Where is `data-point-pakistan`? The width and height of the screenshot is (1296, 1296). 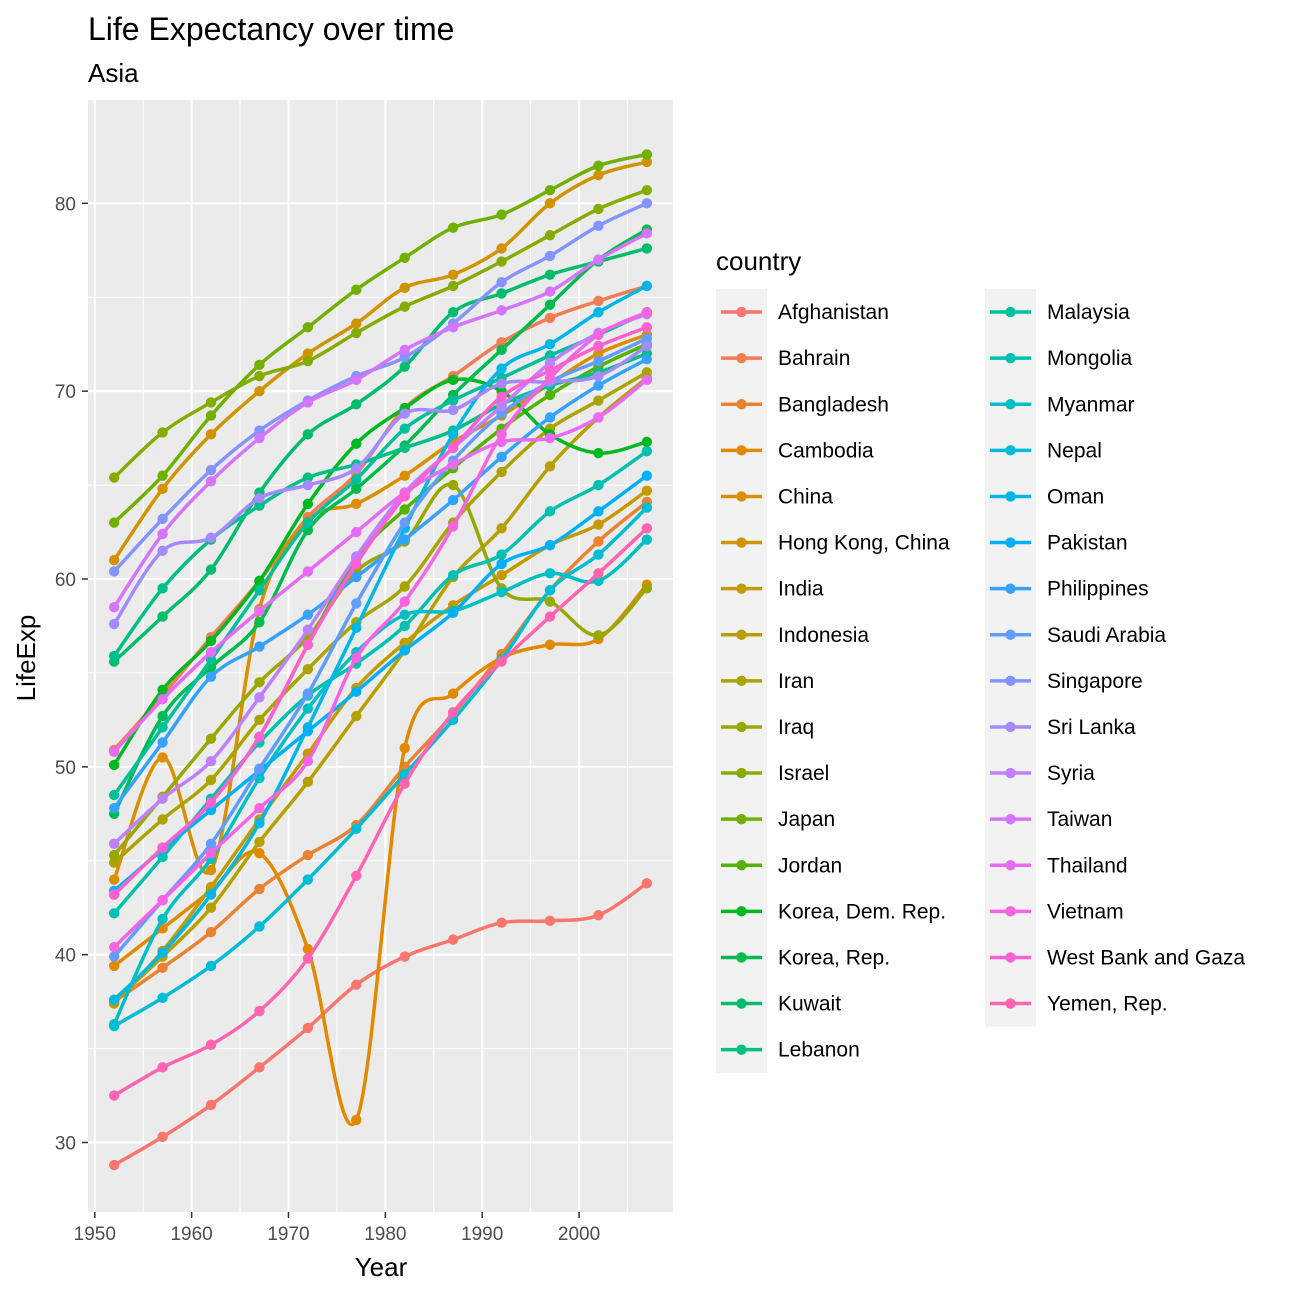
data-point-pakistan is located at coordinates (550, 545).